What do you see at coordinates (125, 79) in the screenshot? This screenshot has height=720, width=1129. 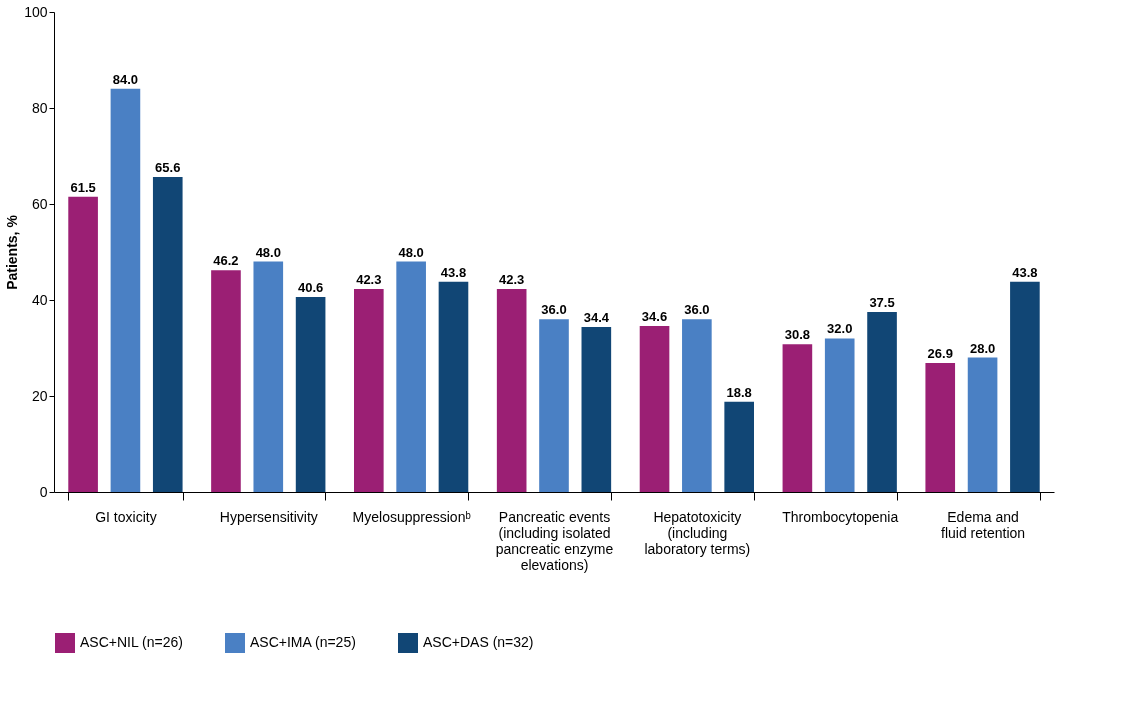 I see `data-label: 84.0` at bounding box center [125, 79].